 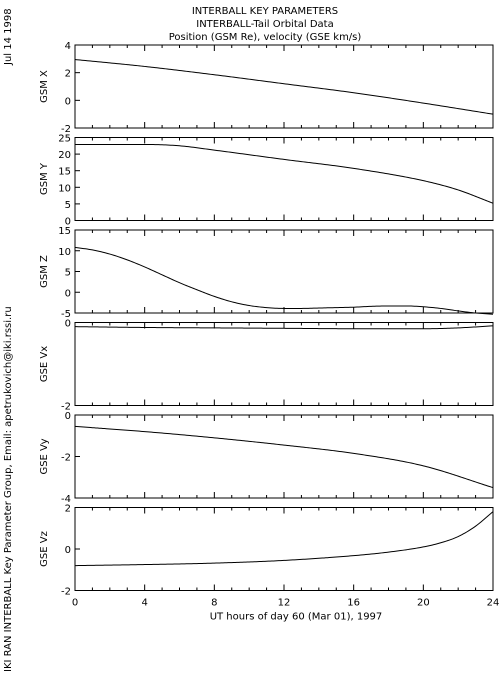 What do you see at coordinates (44, 86) in the screenshot?
I see `y-axis-label: GSM X` at bounding box center [44, 86].